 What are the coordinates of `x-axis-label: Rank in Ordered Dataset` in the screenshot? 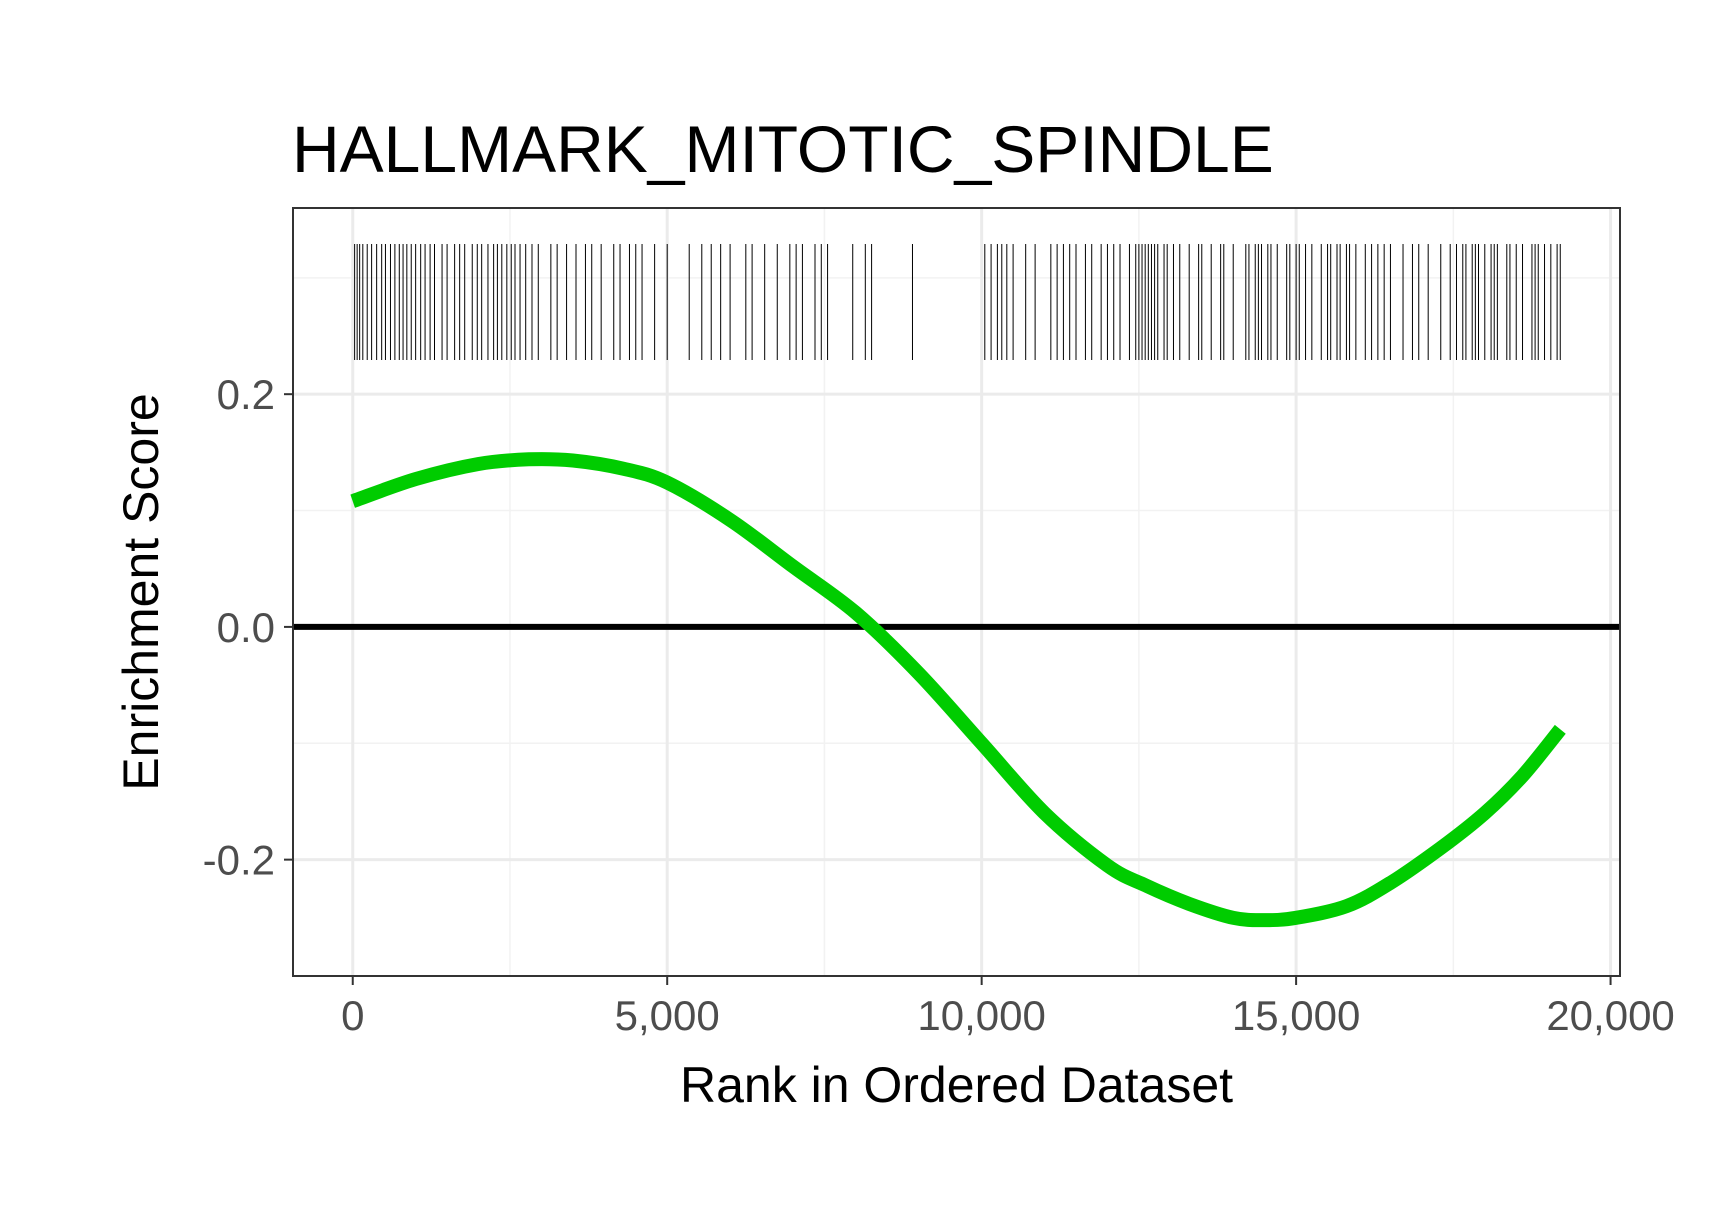 It's located at (956, 1085).